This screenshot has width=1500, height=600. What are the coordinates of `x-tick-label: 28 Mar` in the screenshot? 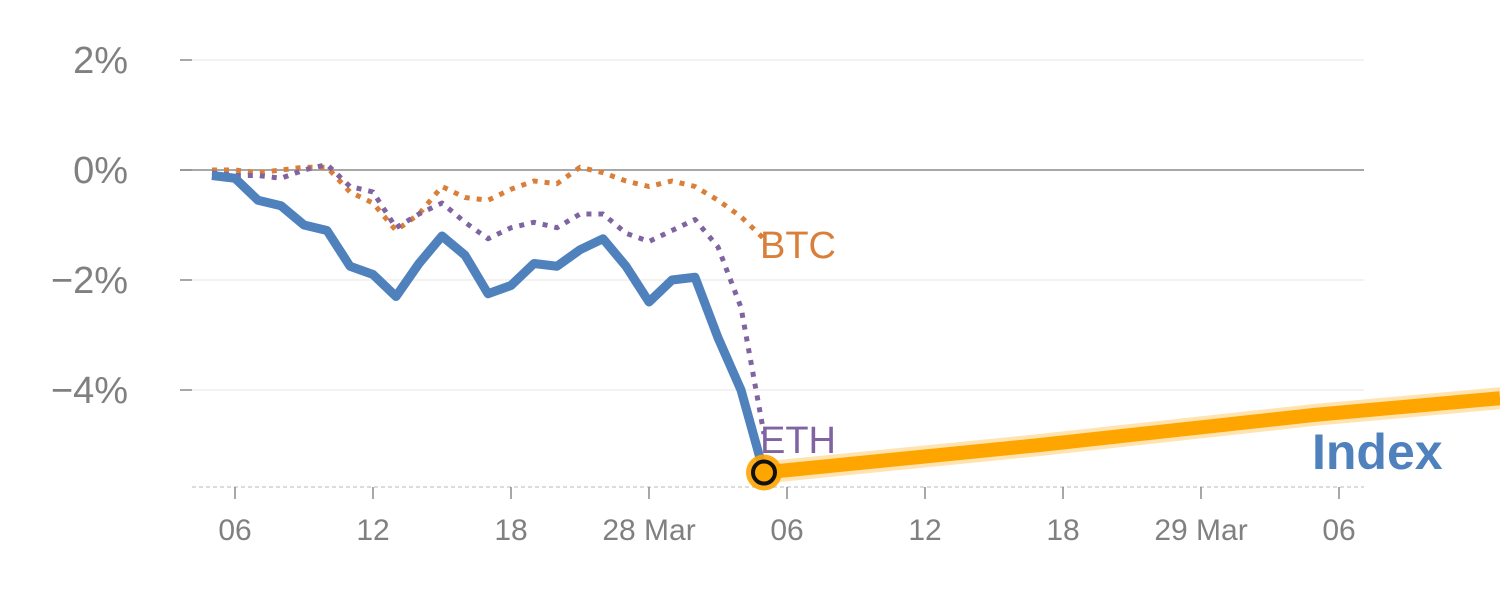 It's located at (648, 530).